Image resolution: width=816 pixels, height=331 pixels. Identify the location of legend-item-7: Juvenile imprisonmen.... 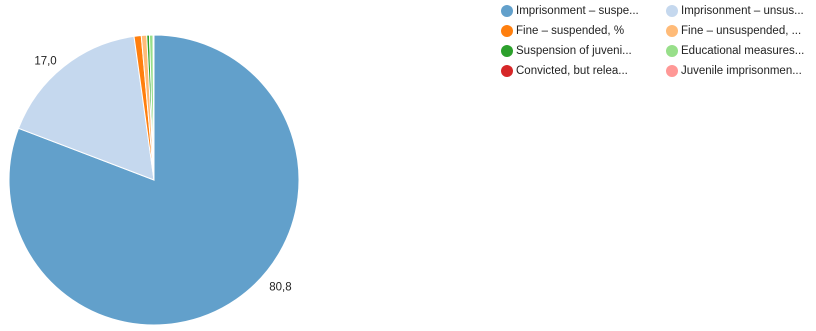
(734, 71).